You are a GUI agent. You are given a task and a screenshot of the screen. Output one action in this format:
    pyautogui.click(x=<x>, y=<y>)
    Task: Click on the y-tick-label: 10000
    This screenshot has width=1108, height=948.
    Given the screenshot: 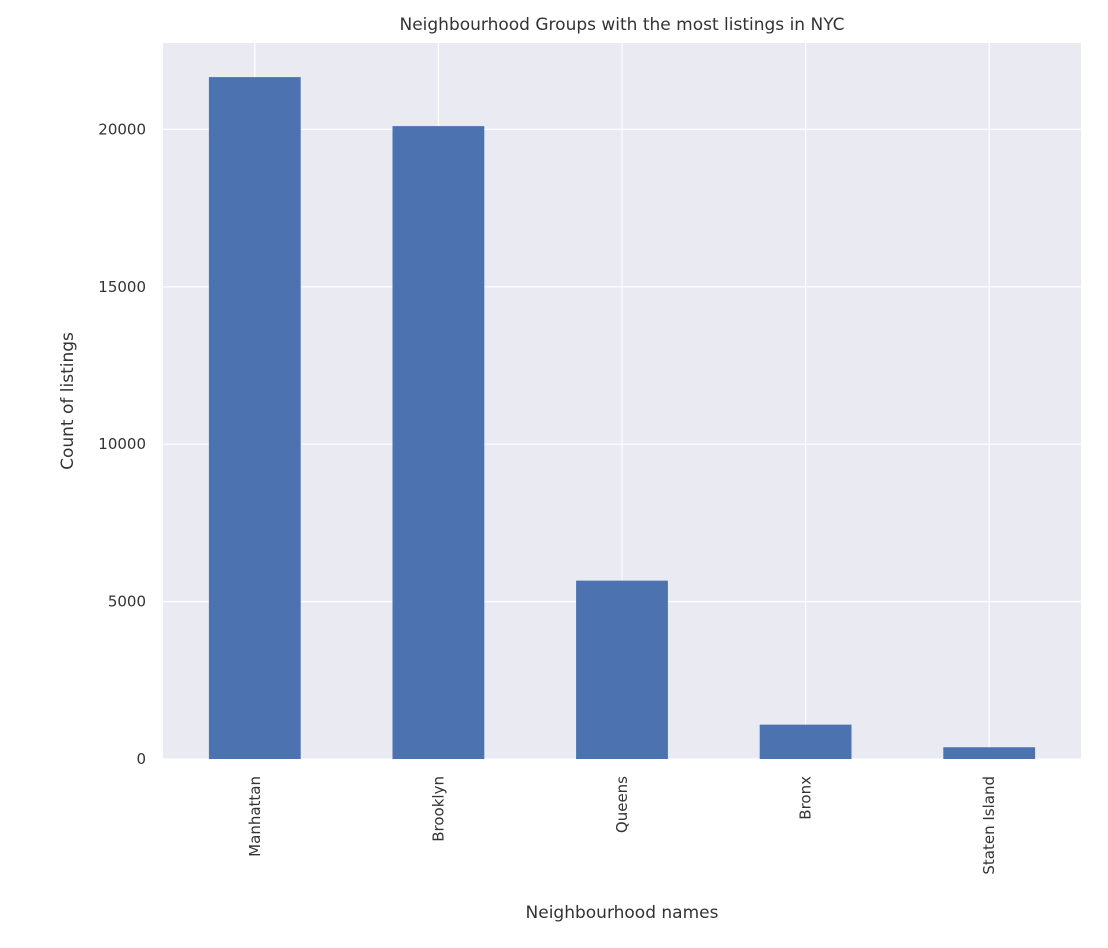 What is the action you would take?
    pyautogui.click(x=122, y=444)
    